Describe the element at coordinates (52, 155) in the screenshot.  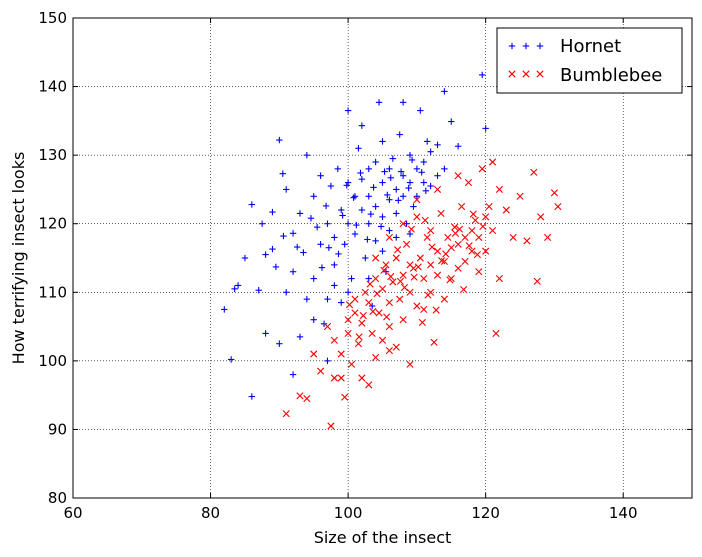
I see `y-tick-label: 130` at that location.